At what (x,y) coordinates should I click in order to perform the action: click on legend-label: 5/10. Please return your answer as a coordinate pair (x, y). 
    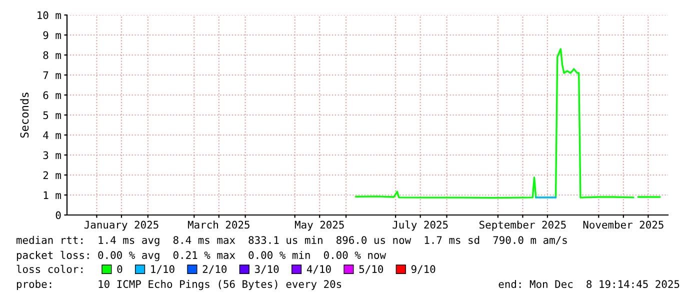
    Looking at the image, I should click on (371, 269).